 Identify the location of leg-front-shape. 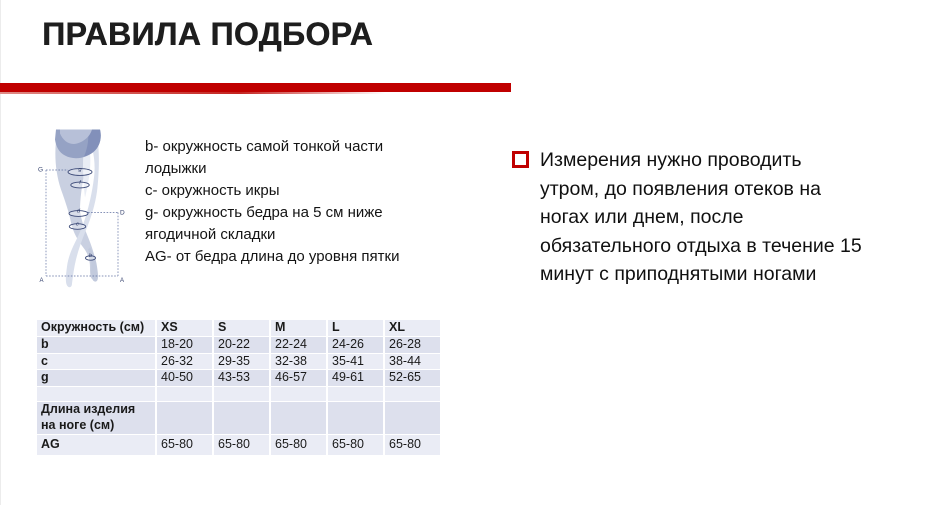
(82, 209).